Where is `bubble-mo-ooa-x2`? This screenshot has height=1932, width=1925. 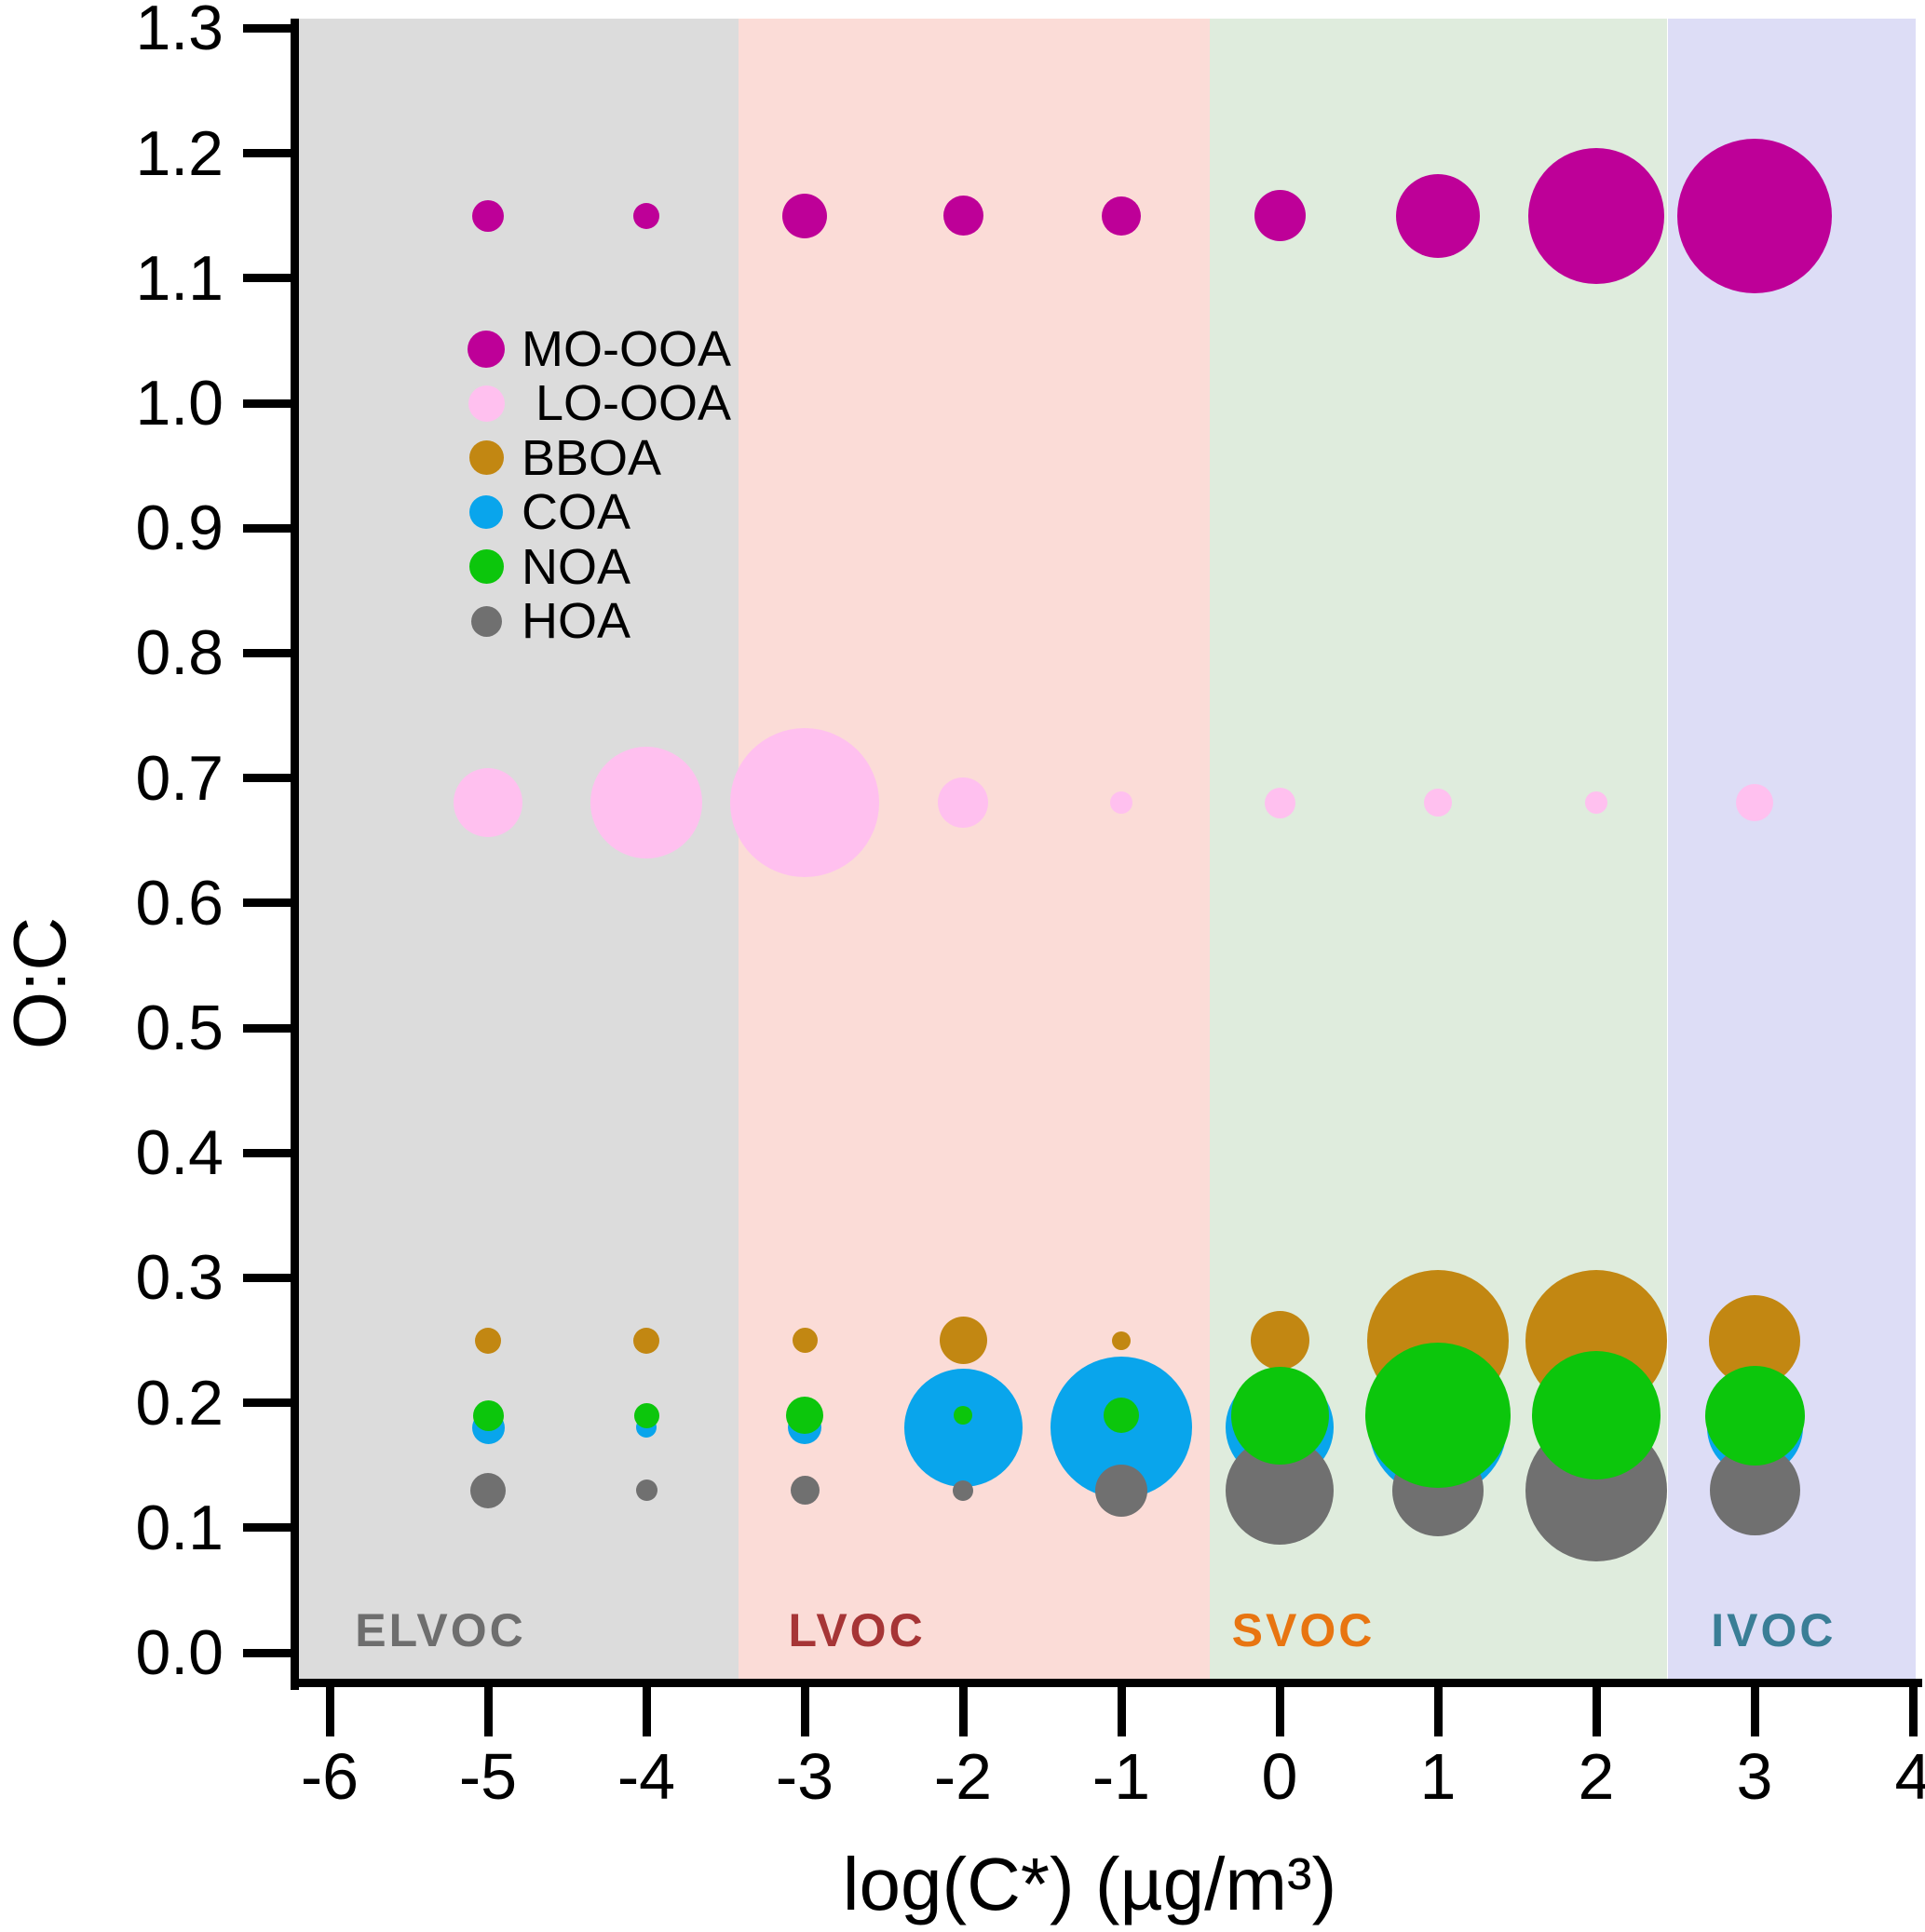
bubble-mo-ooa-x2 is located at coordinates (1596, 215).